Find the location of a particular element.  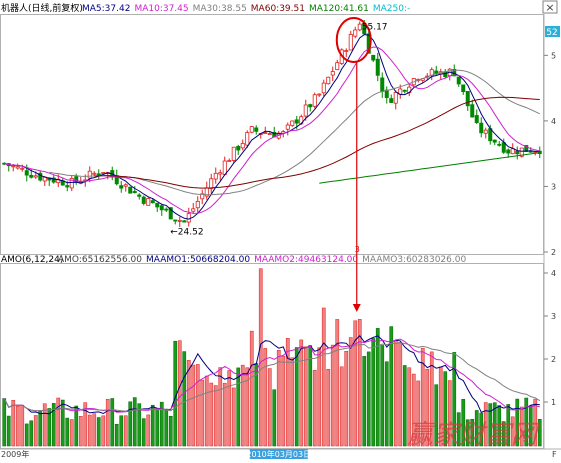

close-button: × is located at coordinates (550, 7).